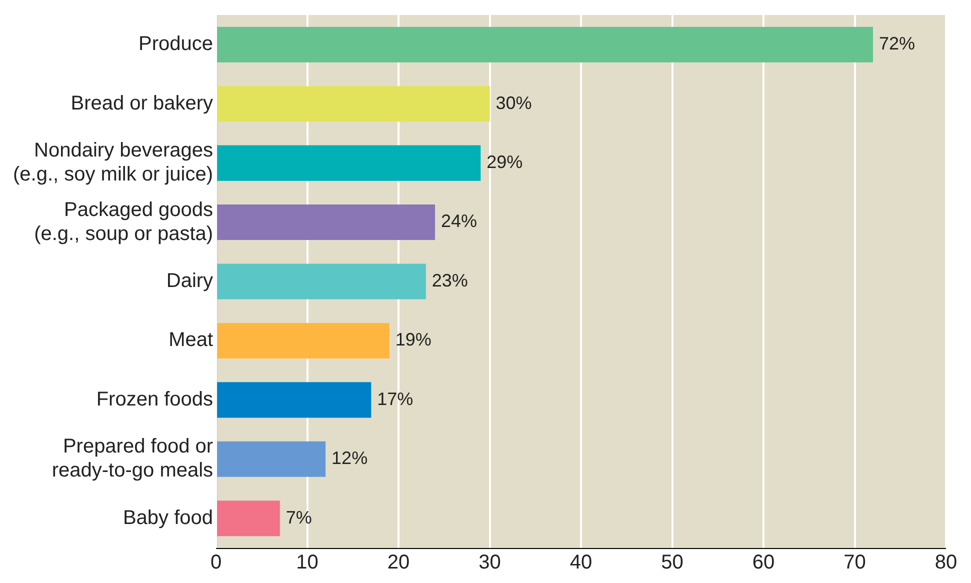  Describe the element at coordinates (350, 458) in the screenshot. I see `data-label: 12%` at that location.